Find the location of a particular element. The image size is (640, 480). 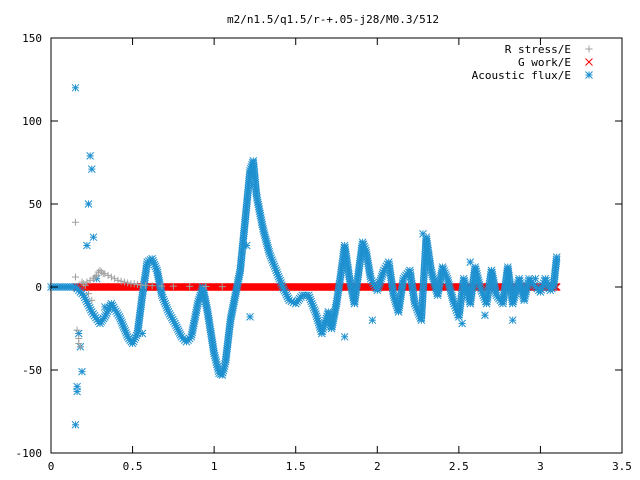

x-tick-label: 1.5 is located at coordinates (296, 466).